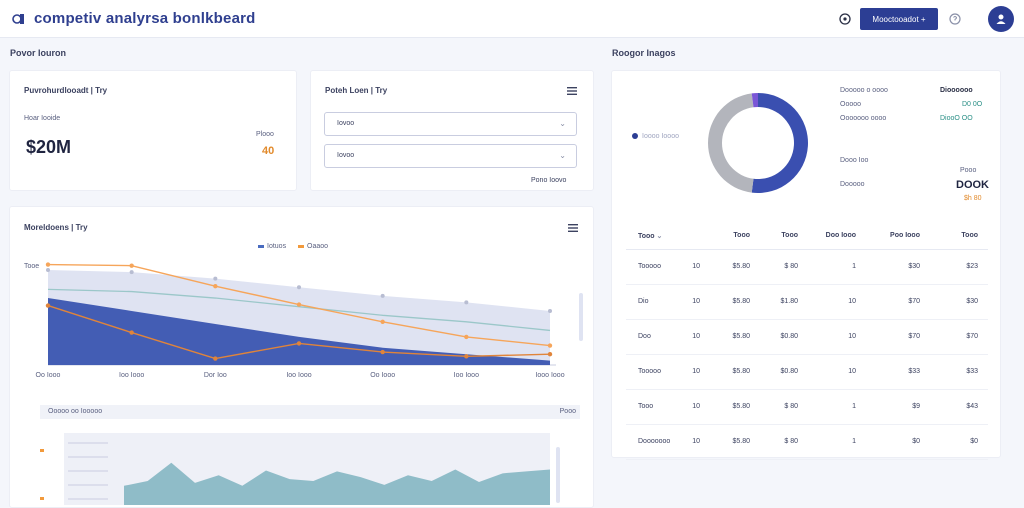  I want to click on trend-card-title: Moreldoens | Try, so click(56, 227).